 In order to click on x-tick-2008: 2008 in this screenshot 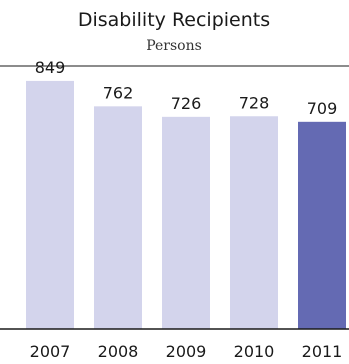, I will do `click(118, 351)`.